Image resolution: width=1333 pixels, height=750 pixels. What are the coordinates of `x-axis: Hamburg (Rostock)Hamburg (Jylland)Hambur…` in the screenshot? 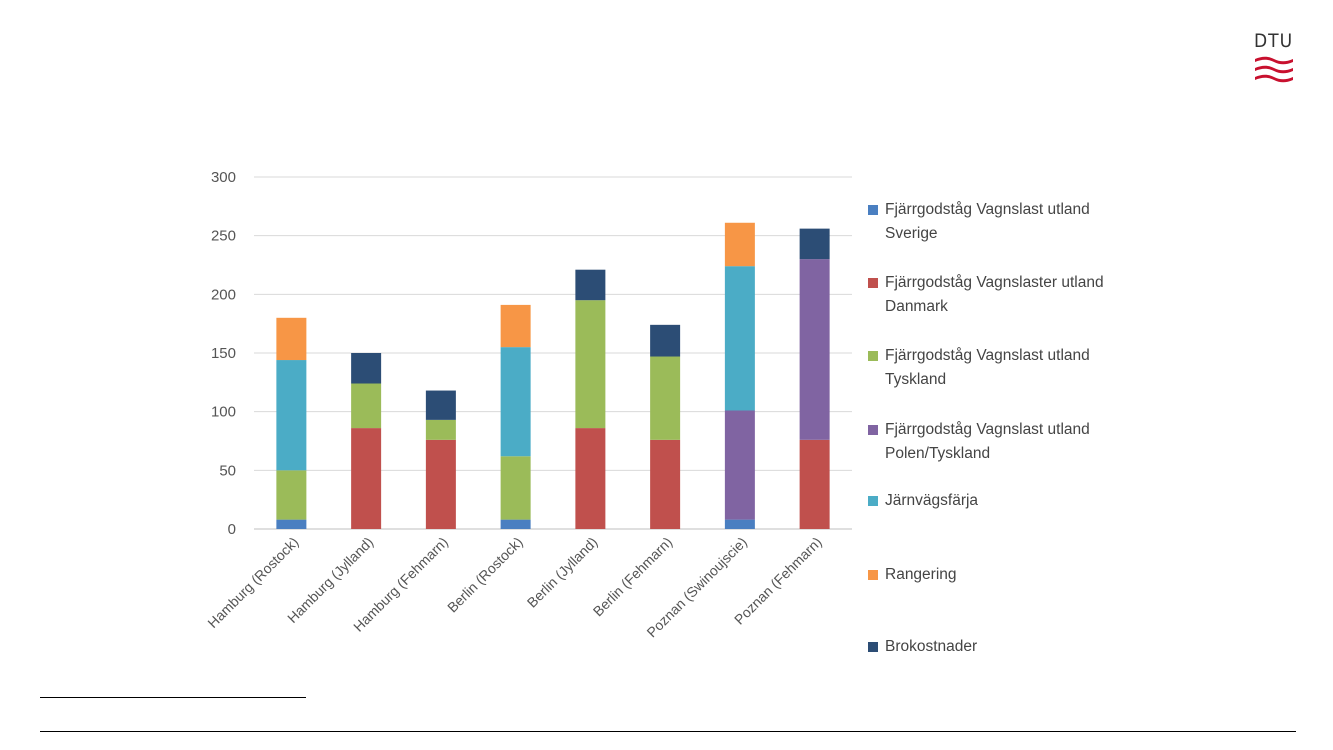 It's located at (514, 587).